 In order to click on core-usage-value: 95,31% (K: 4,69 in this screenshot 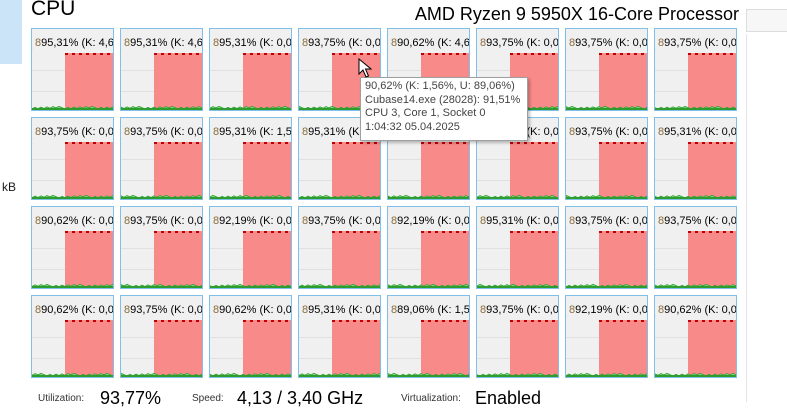, I will do `click(77, 43)`.